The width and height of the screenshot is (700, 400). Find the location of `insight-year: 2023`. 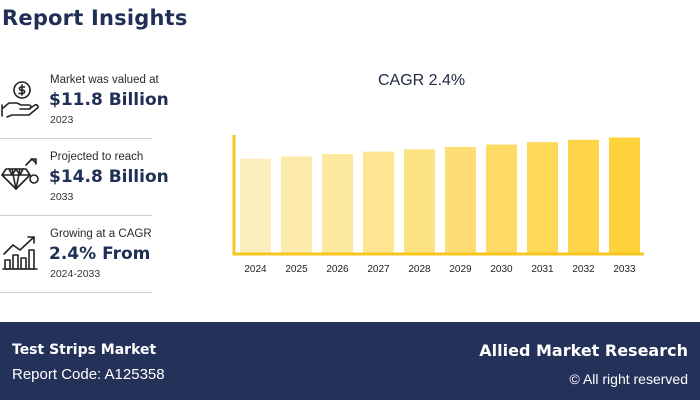

insight-year: 2023 is located at coordinates (62, 120).